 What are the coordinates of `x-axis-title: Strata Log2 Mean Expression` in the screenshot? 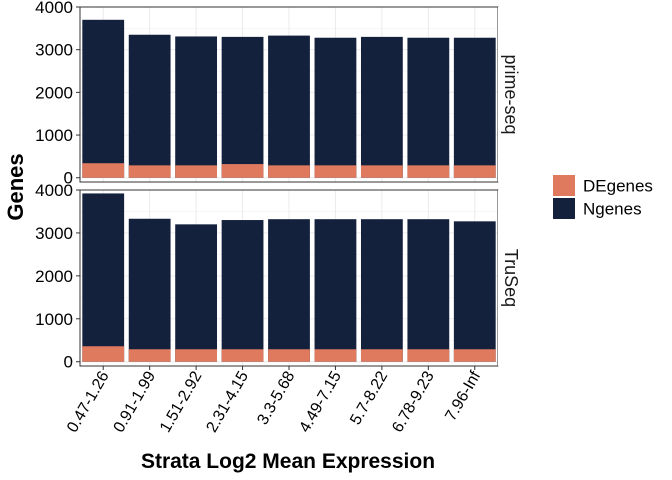 It's located at (288, 461).